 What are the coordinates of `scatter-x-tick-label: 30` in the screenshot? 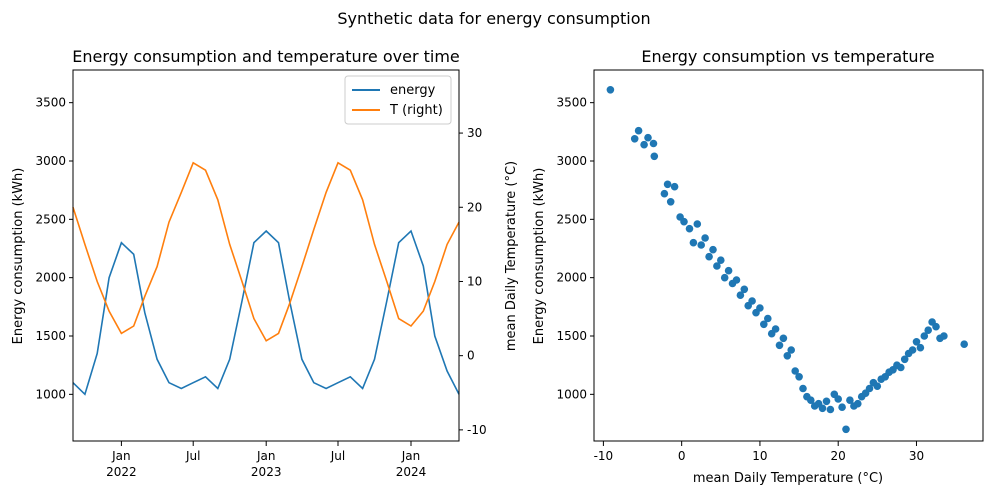 It's located at (916, 456).